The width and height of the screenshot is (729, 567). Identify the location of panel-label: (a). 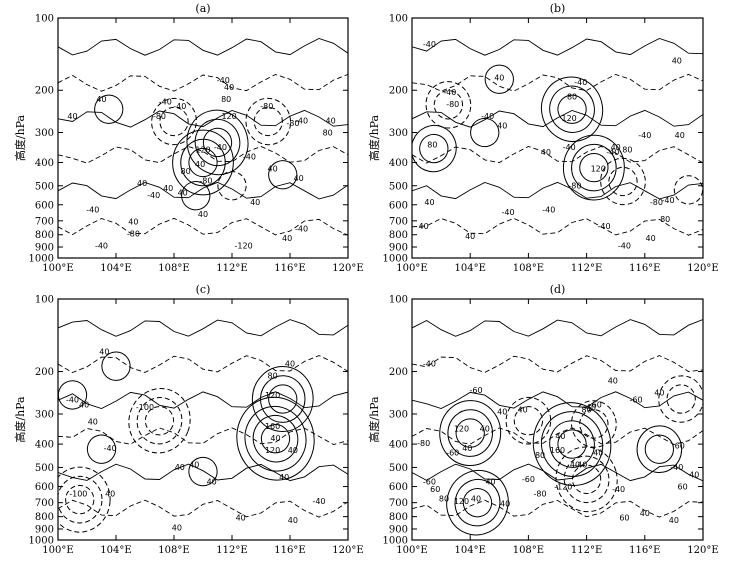
(202, 8).